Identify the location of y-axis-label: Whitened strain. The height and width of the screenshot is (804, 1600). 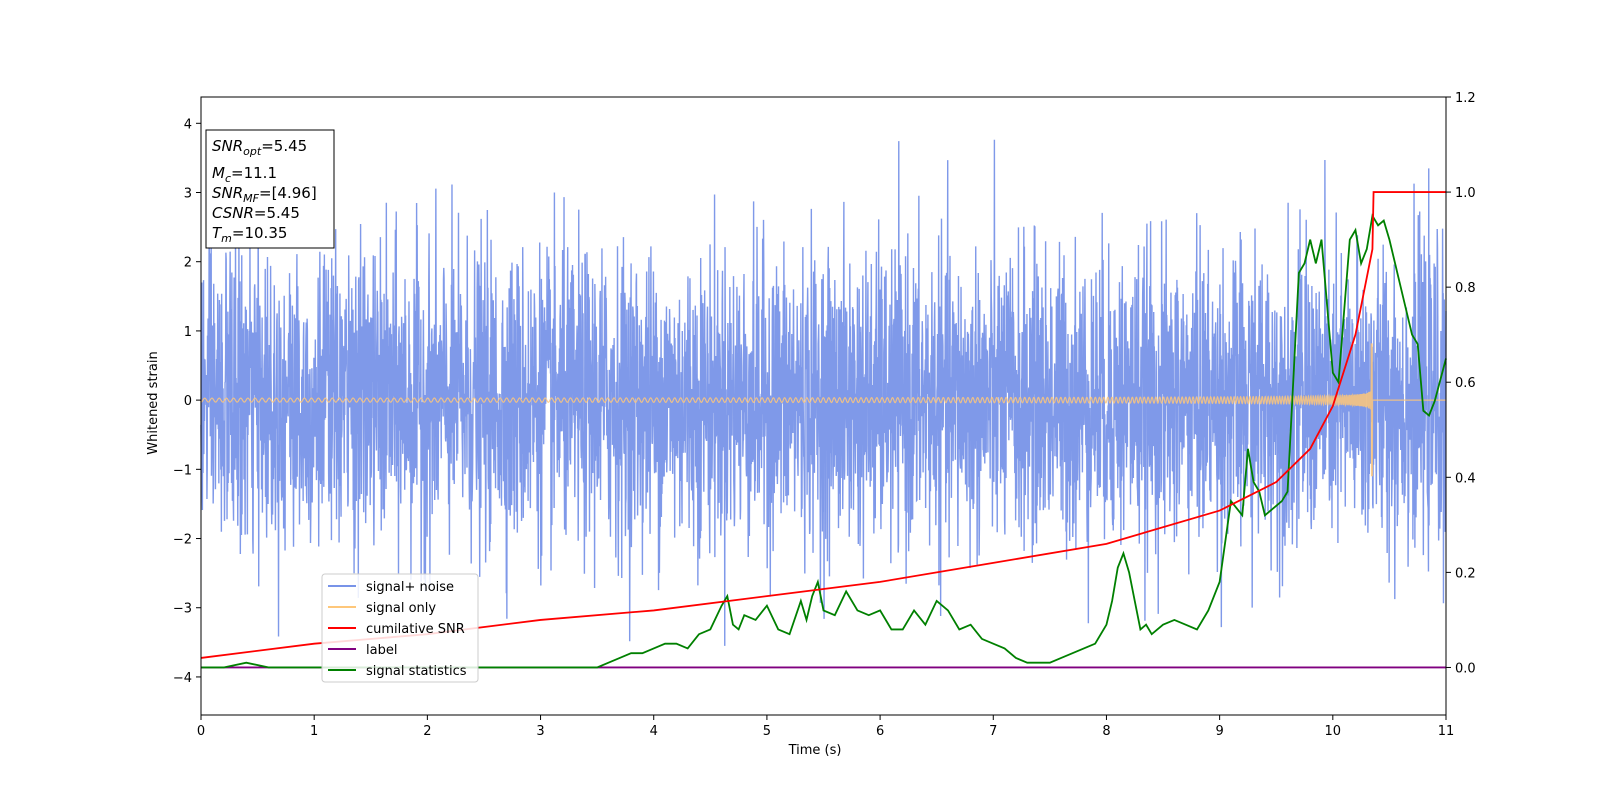
(153, 402).